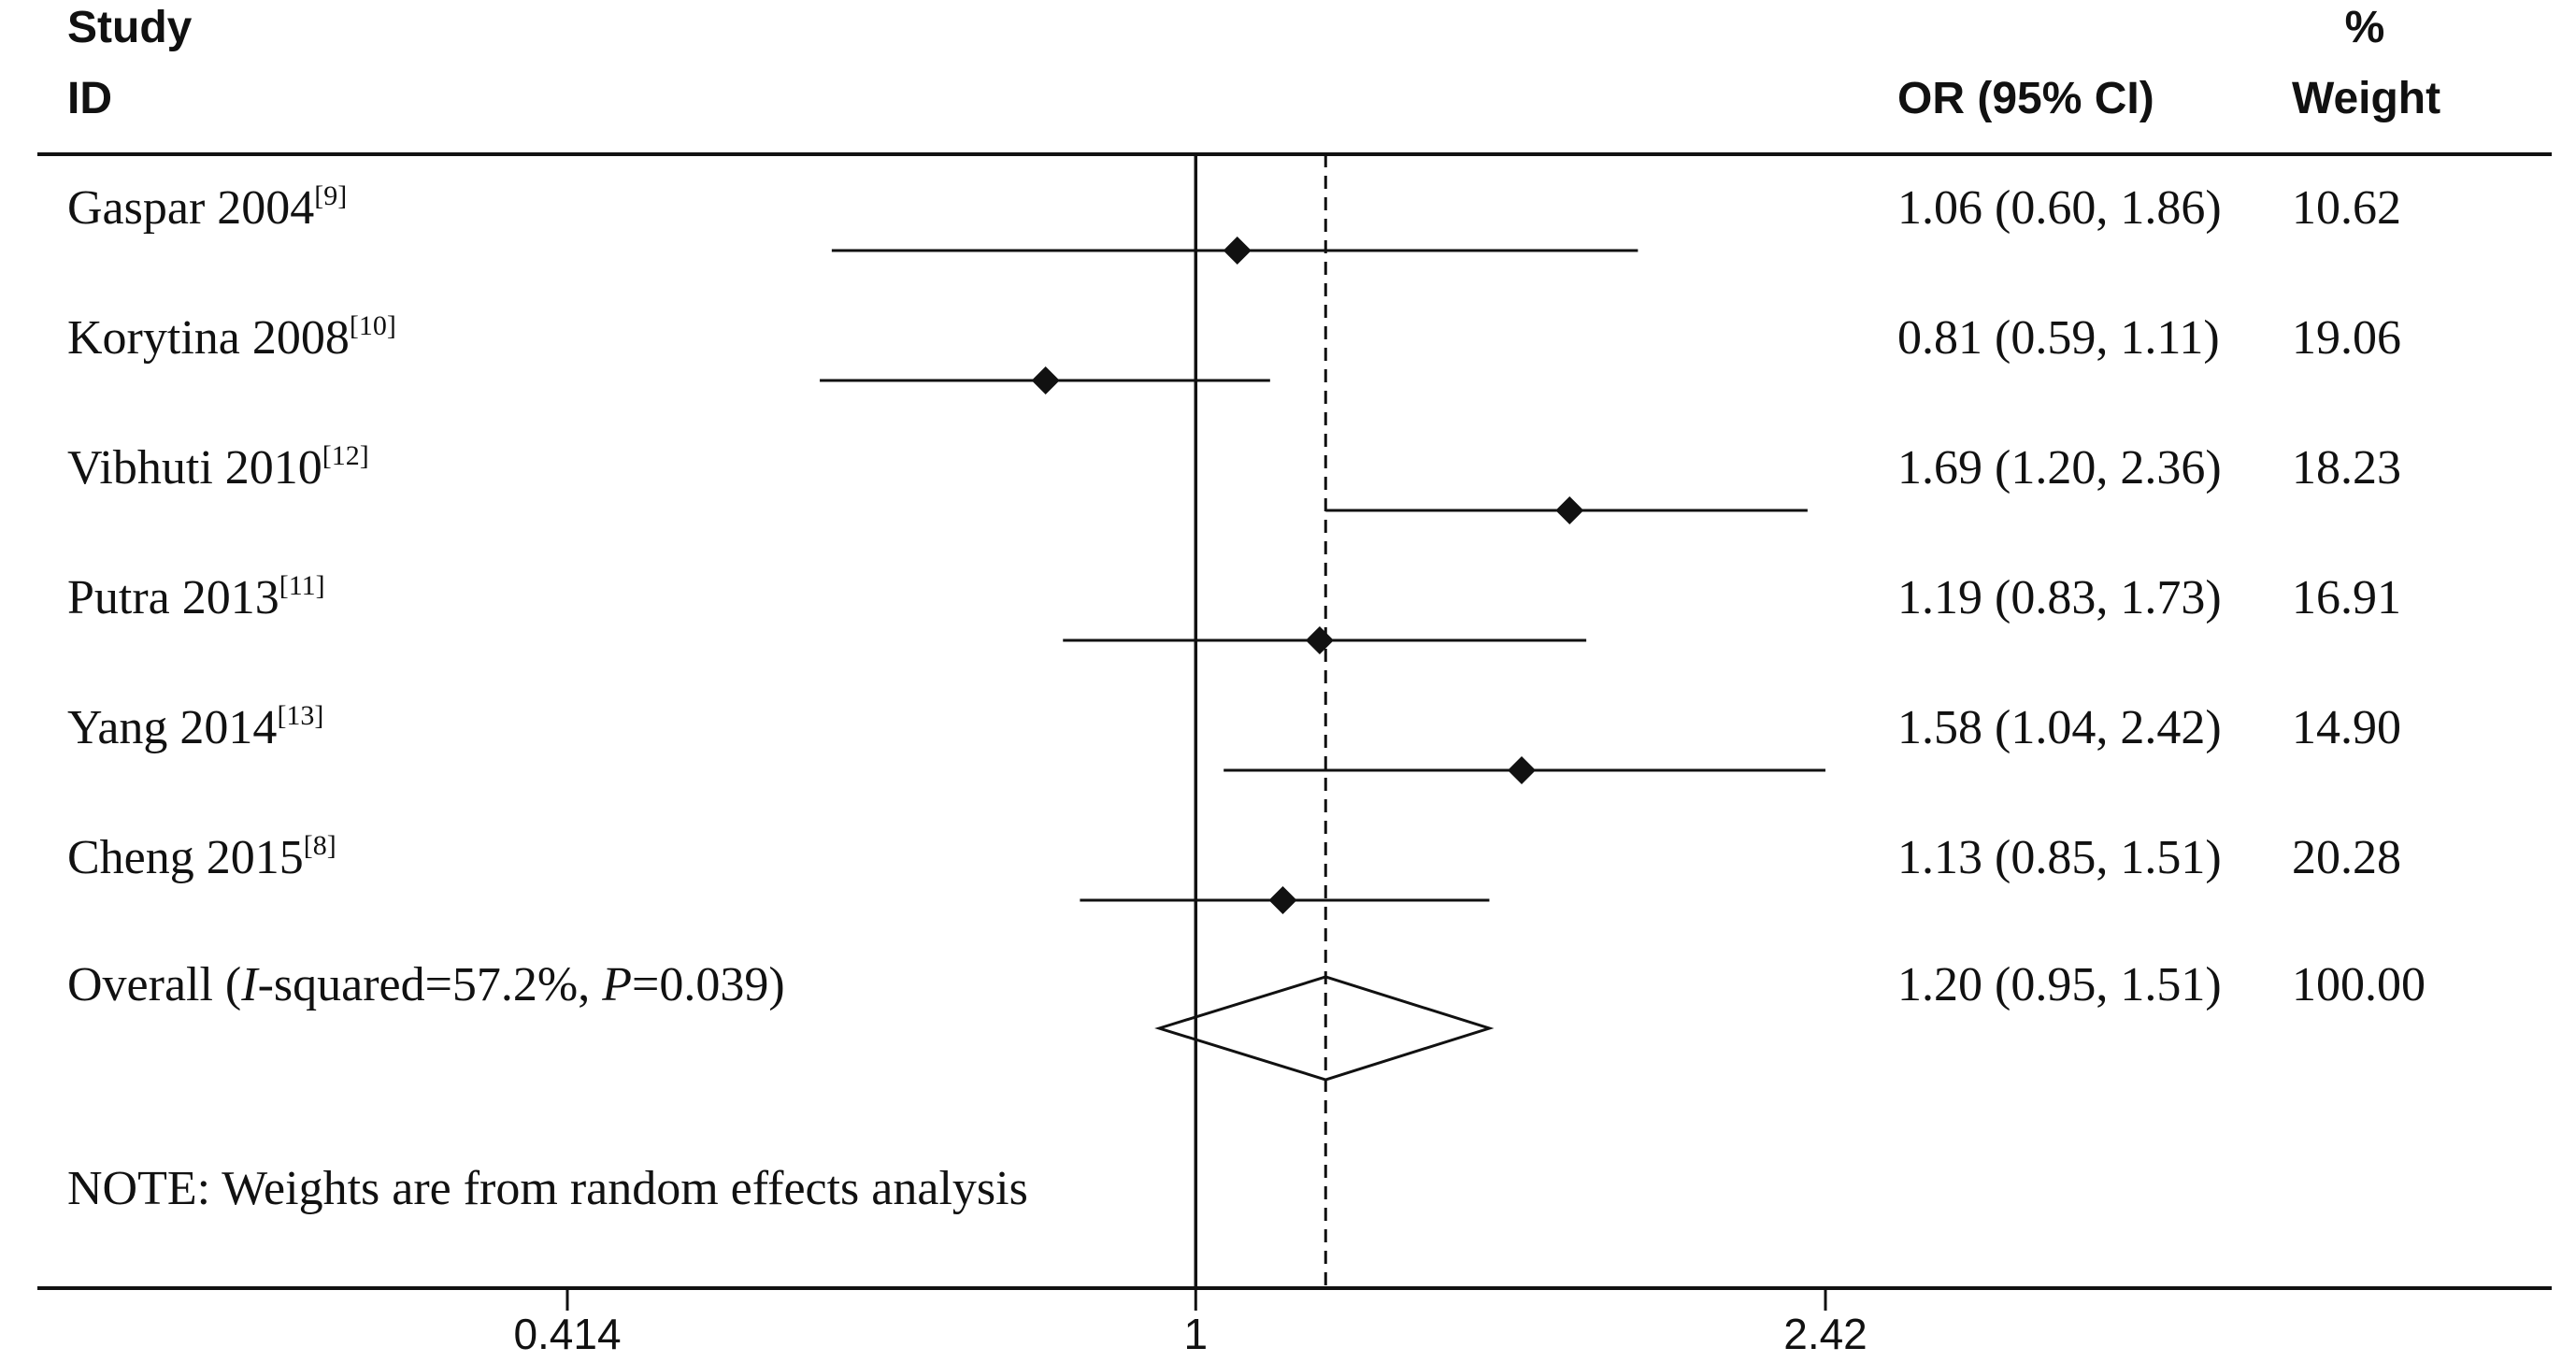 The width and height of the screenshot is (2576, 1362). What do you see at coordinates (172, 727) in the screenshot?
I see `study-name: Yang 2014` at bounding box center [172, 727].